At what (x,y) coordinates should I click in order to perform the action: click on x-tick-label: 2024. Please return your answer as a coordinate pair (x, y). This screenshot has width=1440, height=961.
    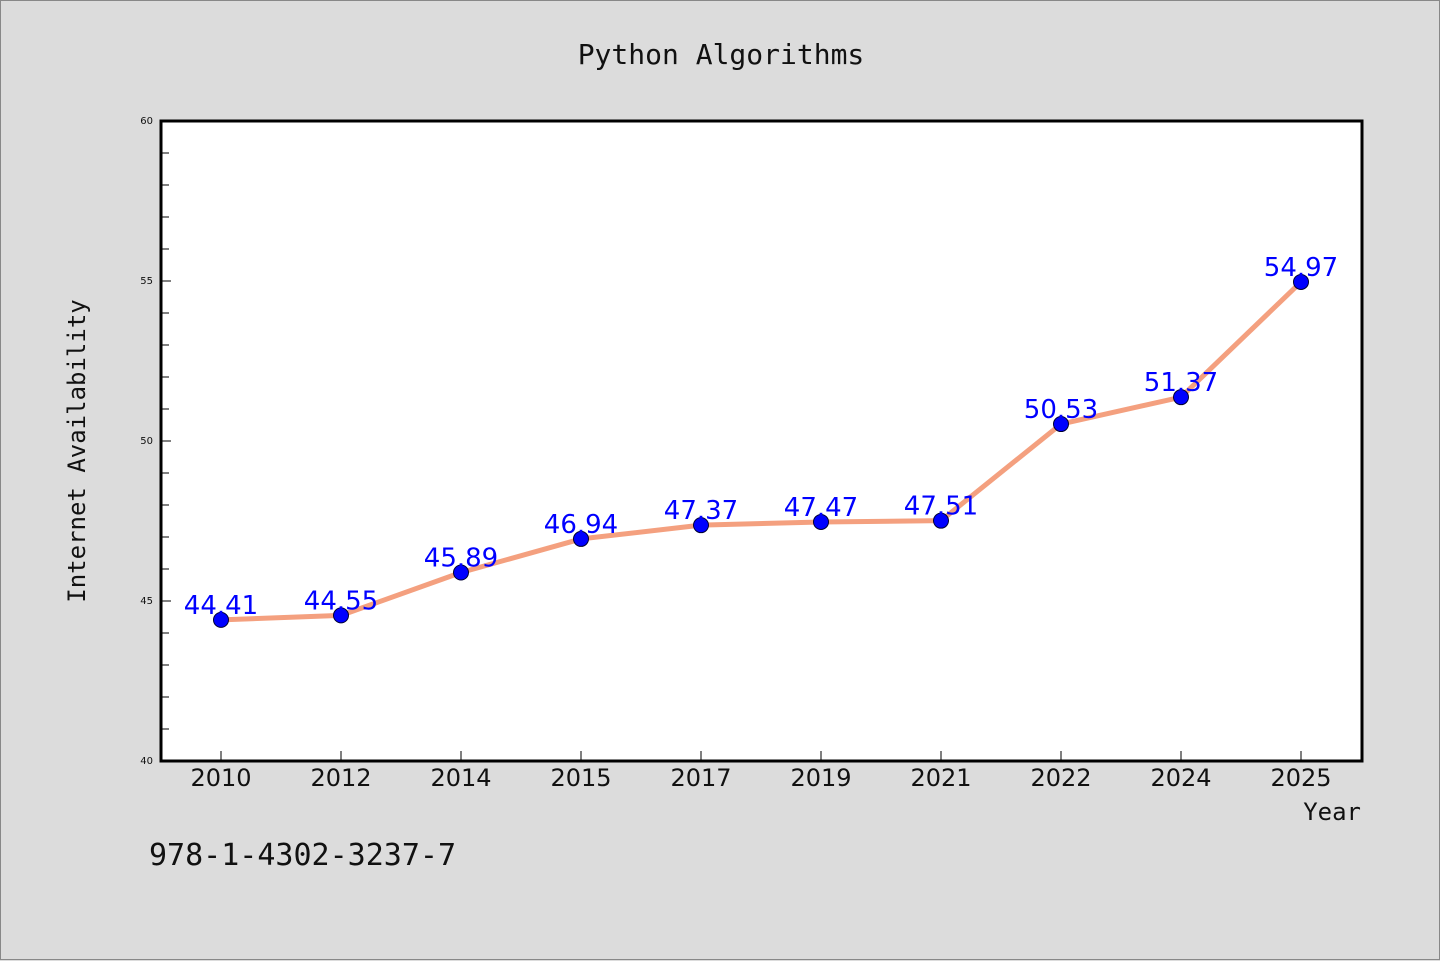
    Looking at the image, I should click on (1180, 778).